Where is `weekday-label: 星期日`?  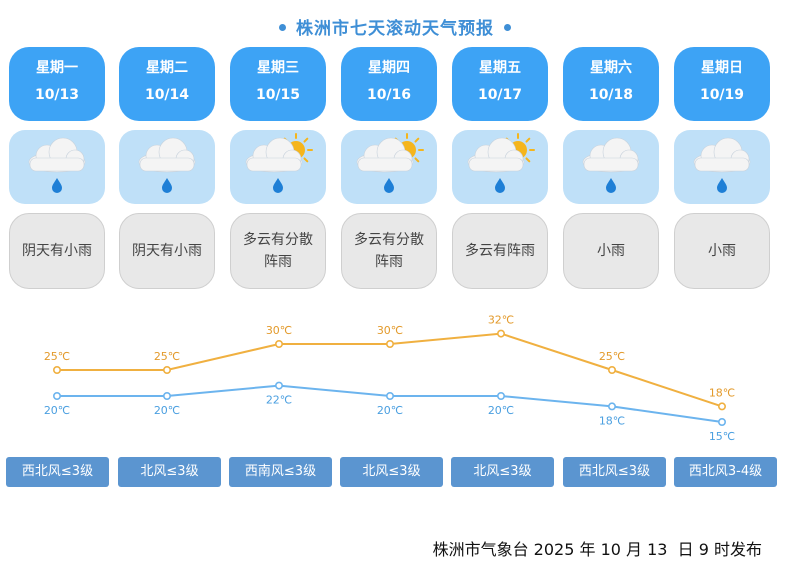 weekday-label: 星期日 is located at coordinates (722, 68).